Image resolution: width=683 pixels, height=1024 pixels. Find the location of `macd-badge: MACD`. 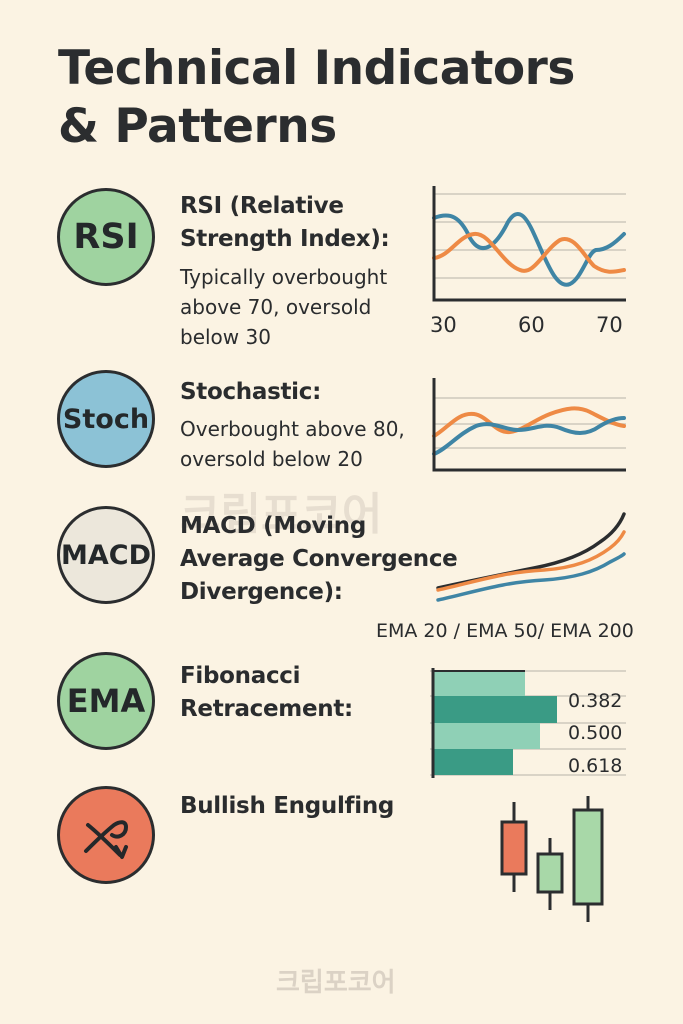

macd-badge: MACD is located at coordinates (106, 555).